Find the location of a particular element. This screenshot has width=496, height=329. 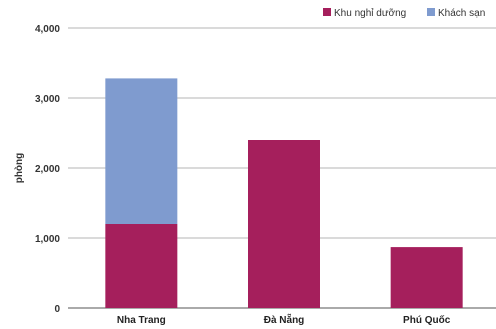

x-tick-label: Đà Nẵng is located at coordinates (284, 319).